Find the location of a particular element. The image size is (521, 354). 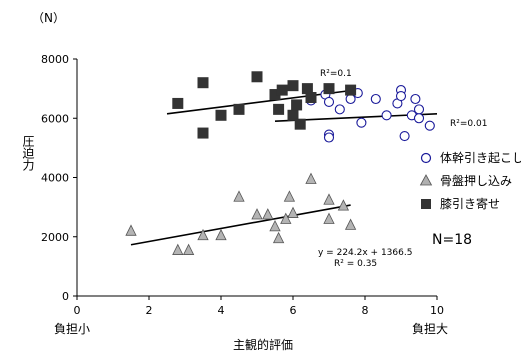

x-tick-label: 6 is located at coordinates (293, 310).